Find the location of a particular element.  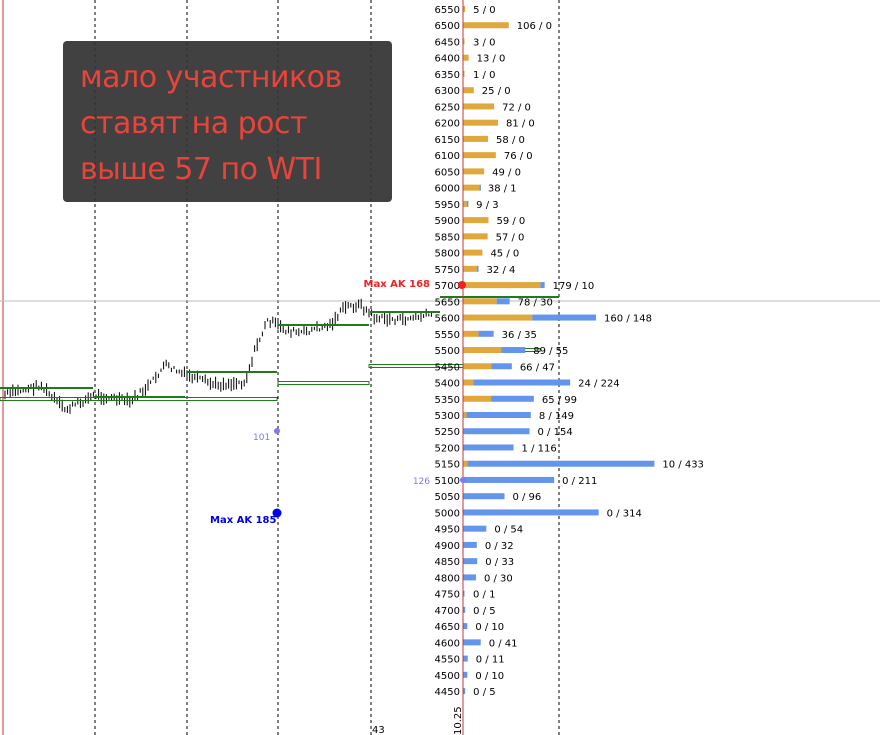

strike-label: 5350 is located at coordinates (447, 400).